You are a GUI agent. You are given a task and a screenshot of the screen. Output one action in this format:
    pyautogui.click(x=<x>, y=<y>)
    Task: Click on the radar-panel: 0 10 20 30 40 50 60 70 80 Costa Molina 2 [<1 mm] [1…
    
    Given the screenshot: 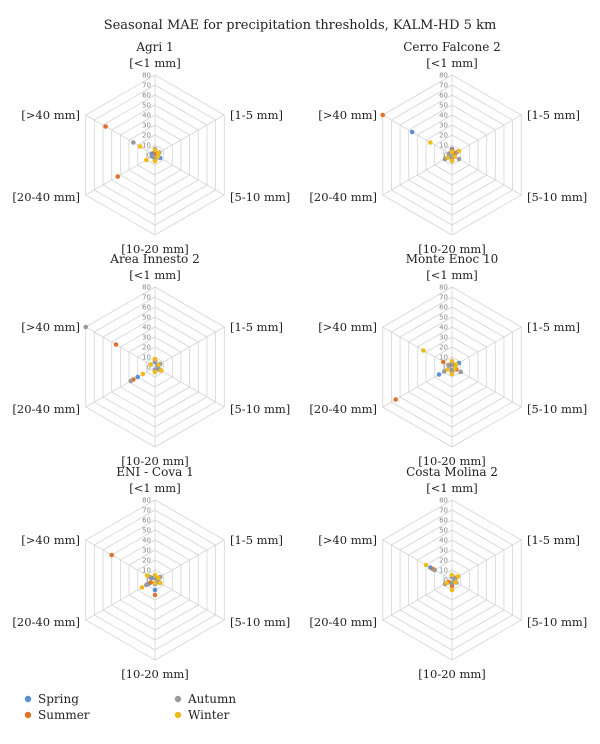 What is the action you would take?
    pyautogui.click(x=448, y=573)
    